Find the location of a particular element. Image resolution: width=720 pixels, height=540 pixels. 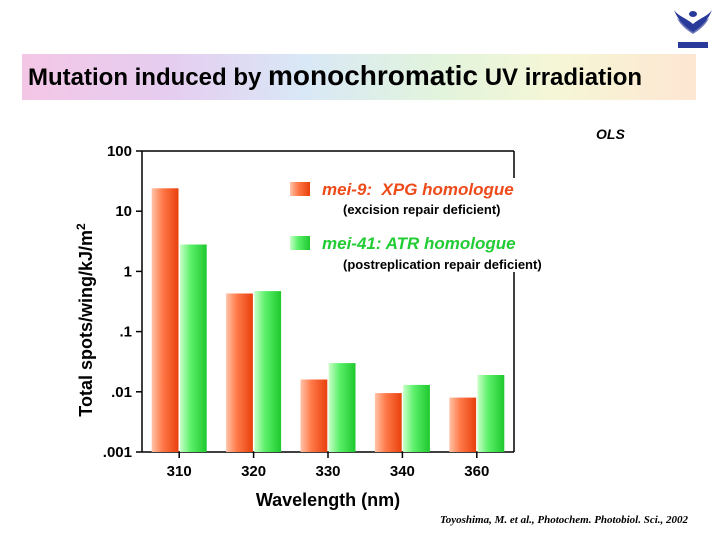

legend-label-series-1: mei-9: XPG homologue is located at coordinates (418, 189).